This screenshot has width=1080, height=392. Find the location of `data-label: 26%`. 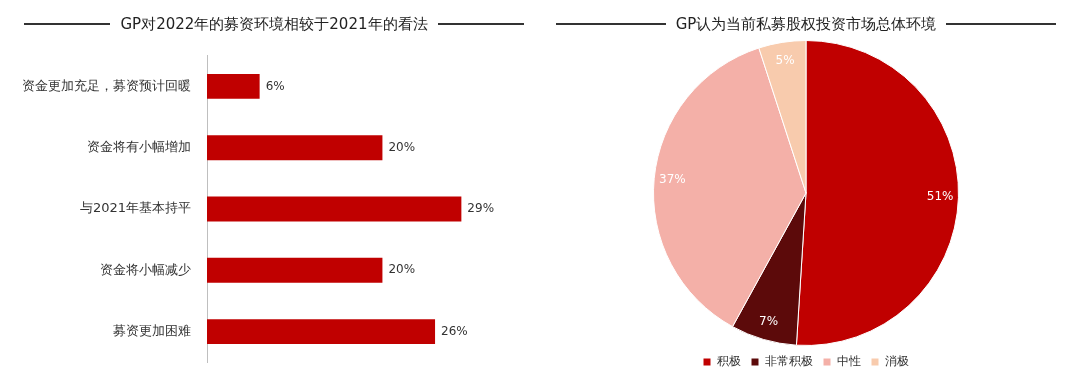

data-label: 26% is located at coordinates (454, 330).